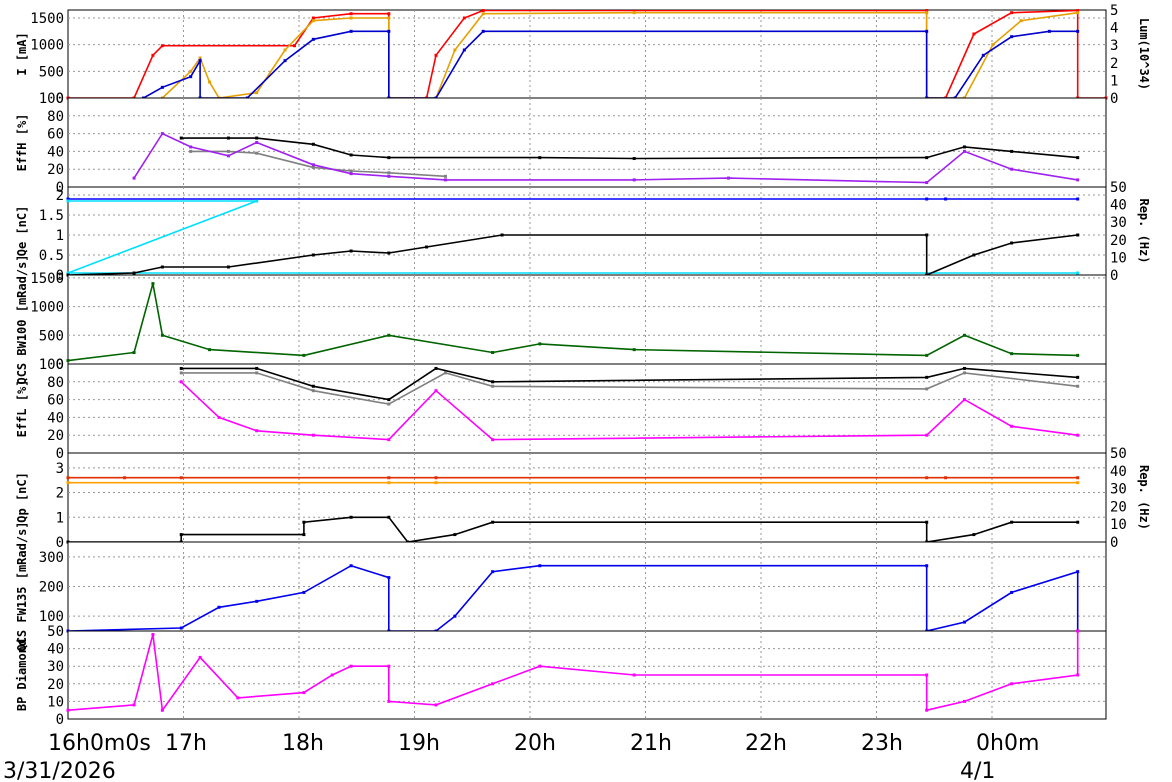  I want to click on y-tick-label: 60, so click(55, 401).